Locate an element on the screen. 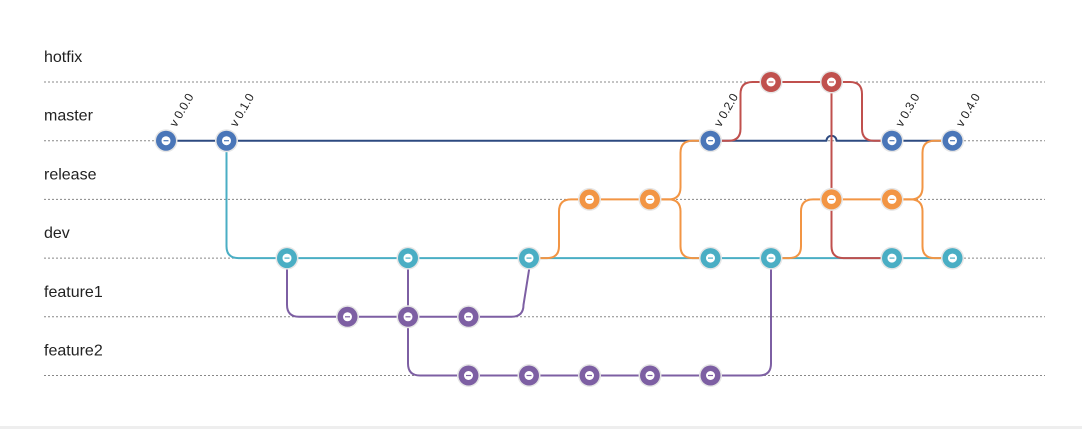  version-tag-m2: v 0.1.0 is located at coordinates (242, 110).